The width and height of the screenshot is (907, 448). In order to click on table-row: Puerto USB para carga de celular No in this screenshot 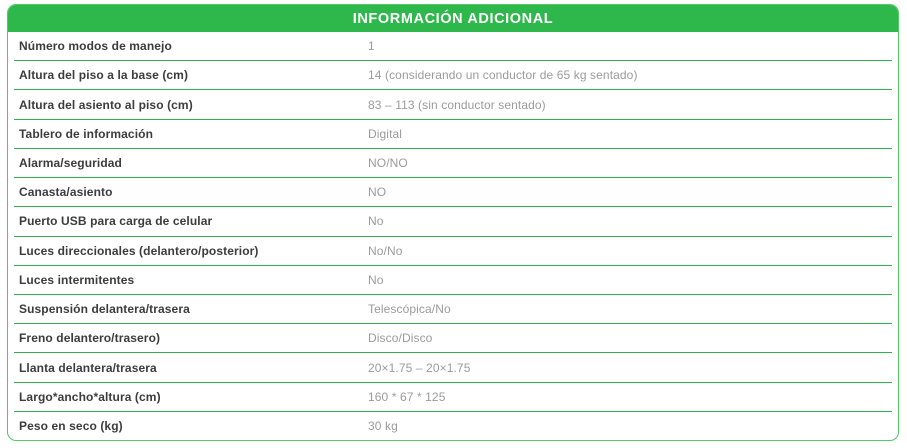, I will do `click(453, 222)`.